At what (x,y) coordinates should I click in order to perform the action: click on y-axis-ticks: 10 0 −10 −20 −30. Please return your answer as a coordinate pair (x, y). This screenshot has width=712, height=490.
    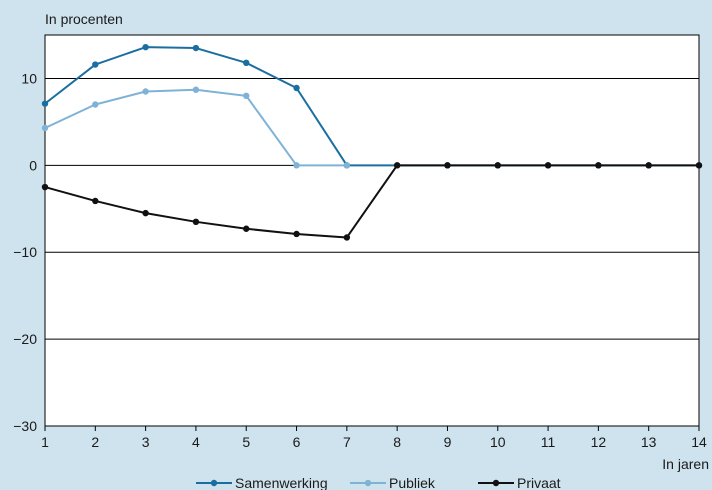
    Looking at the image, I should click on (25, 252).